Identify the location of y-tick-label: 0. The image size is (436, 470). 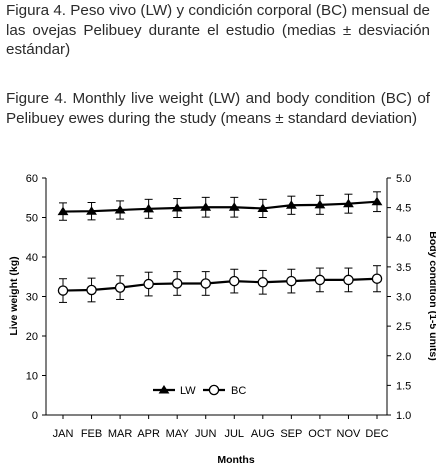
(35, 416).